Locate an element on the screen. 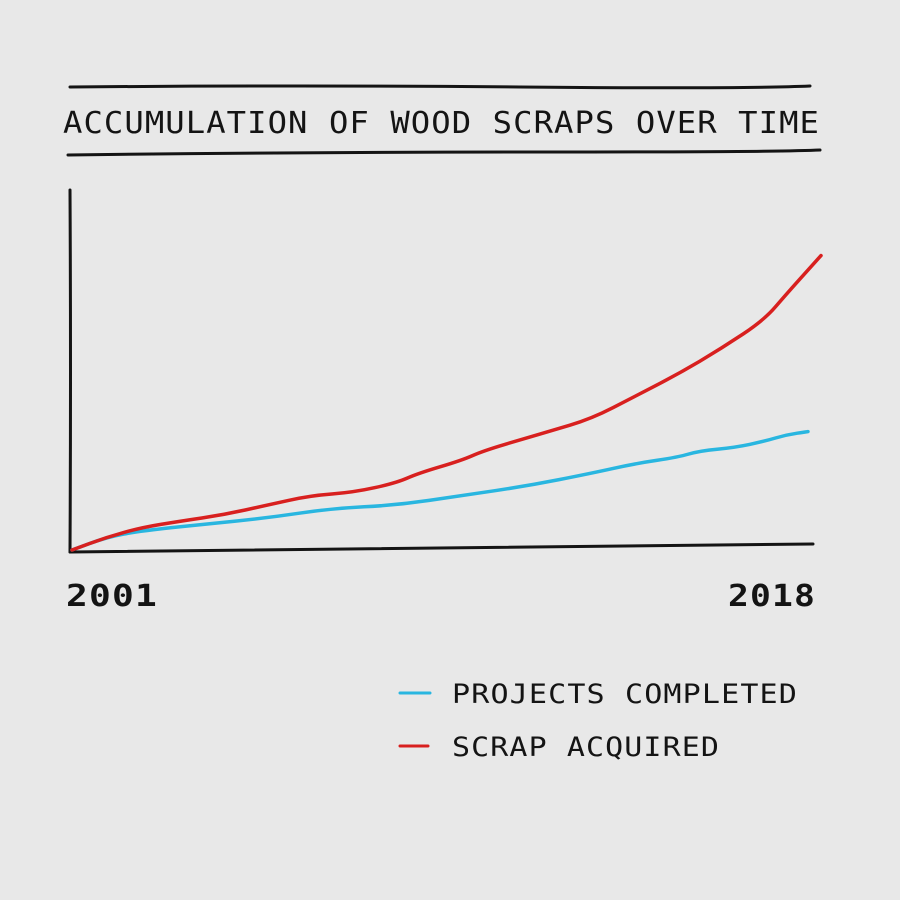 The width and height of the screenshot is (900, 900). title-rule-bottom is located at coordinates (444, 152).